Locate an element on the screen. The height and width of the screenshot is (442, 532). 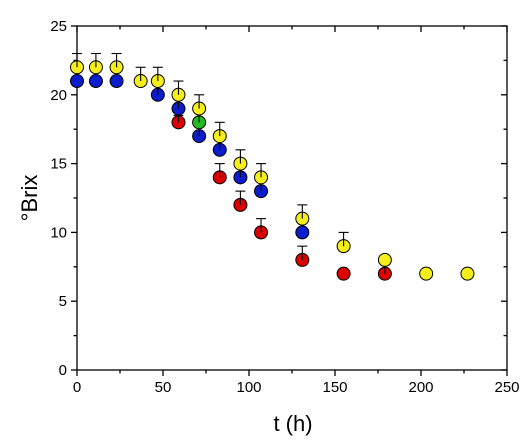
y-tick-label: 10 is located at coordinates (58, 232).